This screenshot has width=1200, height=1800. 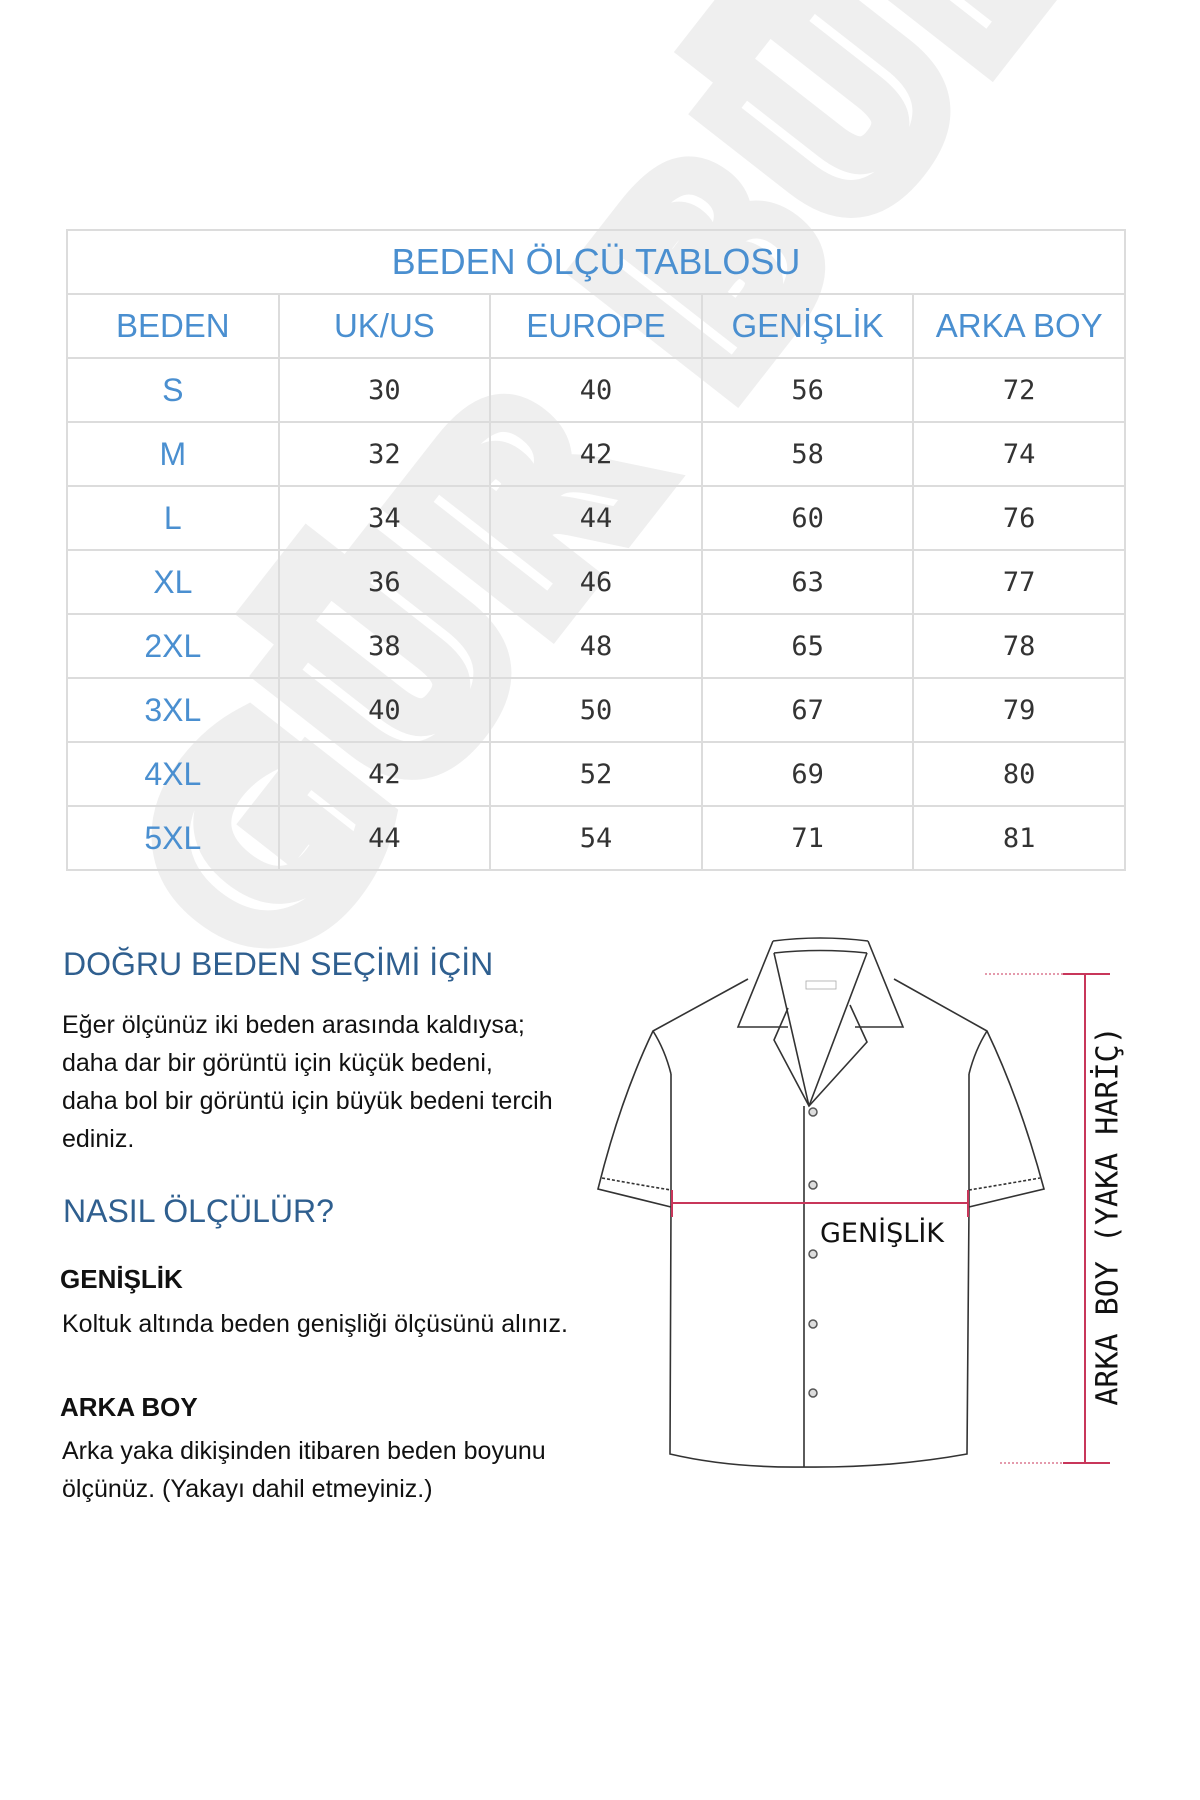 What do you see at coordinates (173, 454) in the screenshot?
I see `size-cell: M` at bounding box center [173, 454].